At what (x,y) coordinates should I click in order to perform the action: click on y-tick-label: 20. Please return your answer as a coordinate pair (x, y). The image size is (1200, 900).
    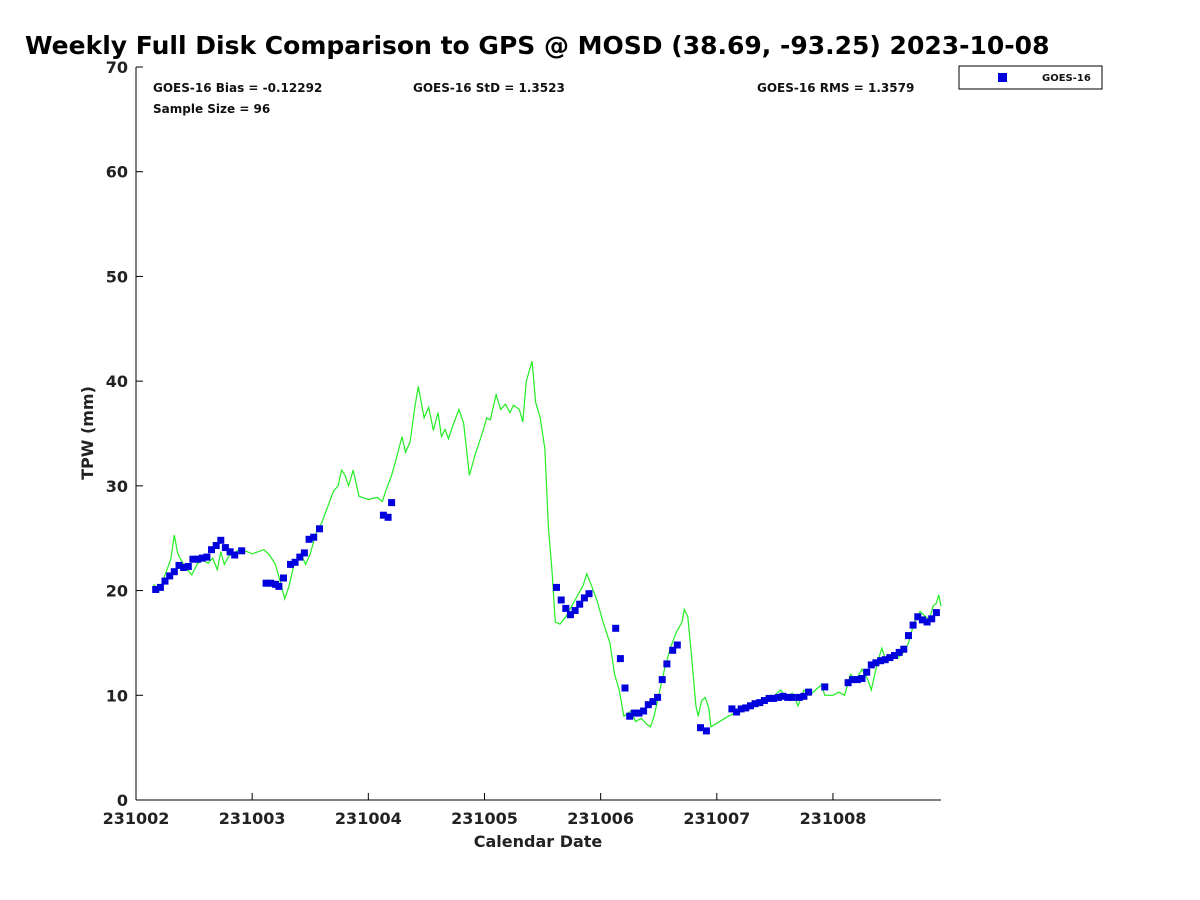
    Looking at the image, I should click on (117, 591).